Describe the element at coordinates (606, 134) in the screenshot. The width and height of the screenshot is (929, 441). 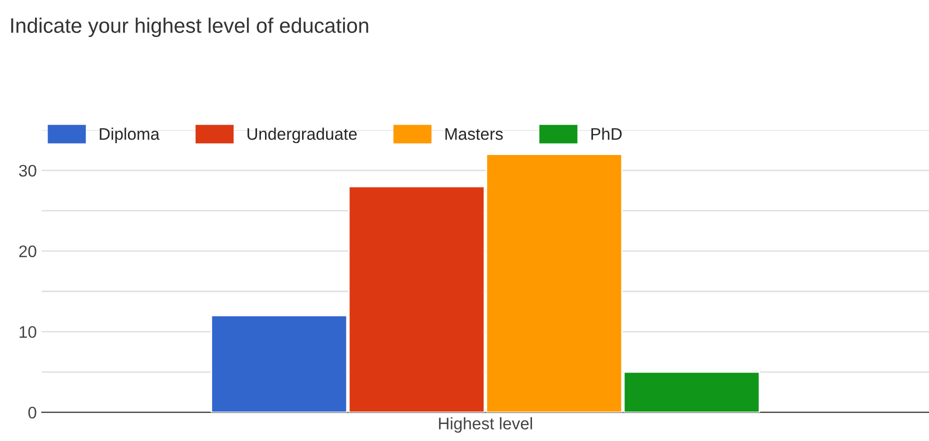
I see `legend-label: PhD` at that location.